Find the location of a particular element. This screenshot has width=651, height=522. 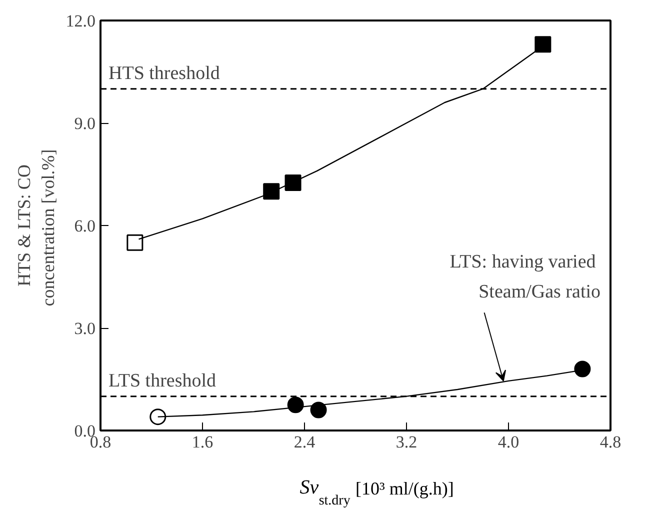

ref-line-label: HTS threshold is located at coordinates (164, 73).